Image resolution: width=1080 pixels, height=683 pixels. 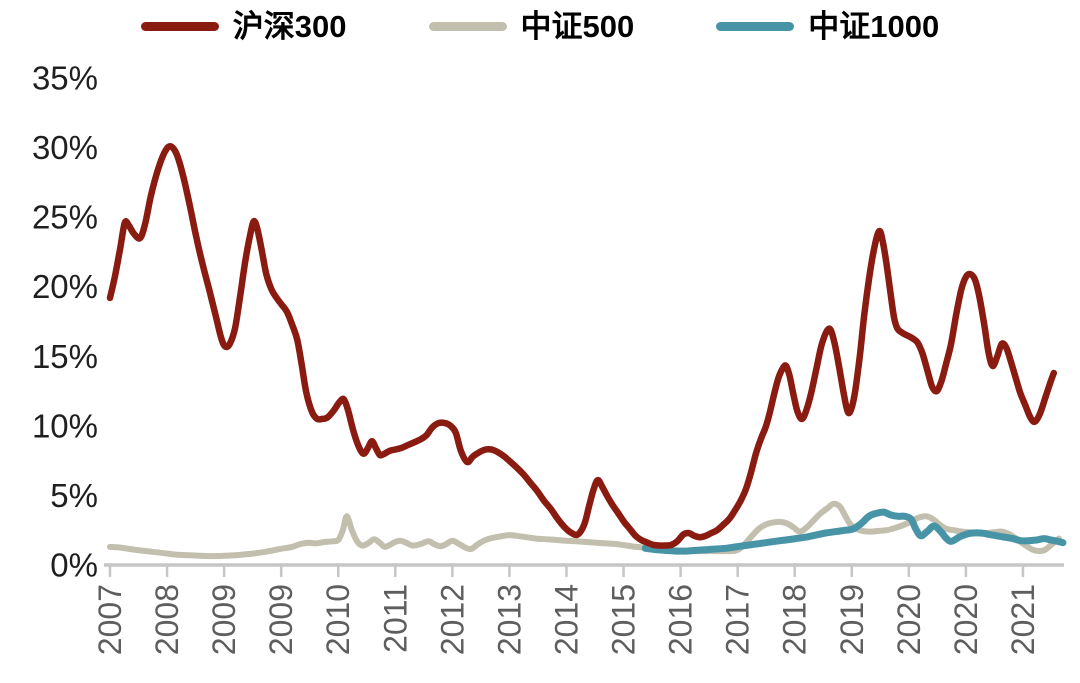 What do you see at coordinates (65, 356) in the screenshot?
I see `y-axis-label: 15%` at bounding box center [65, 356].